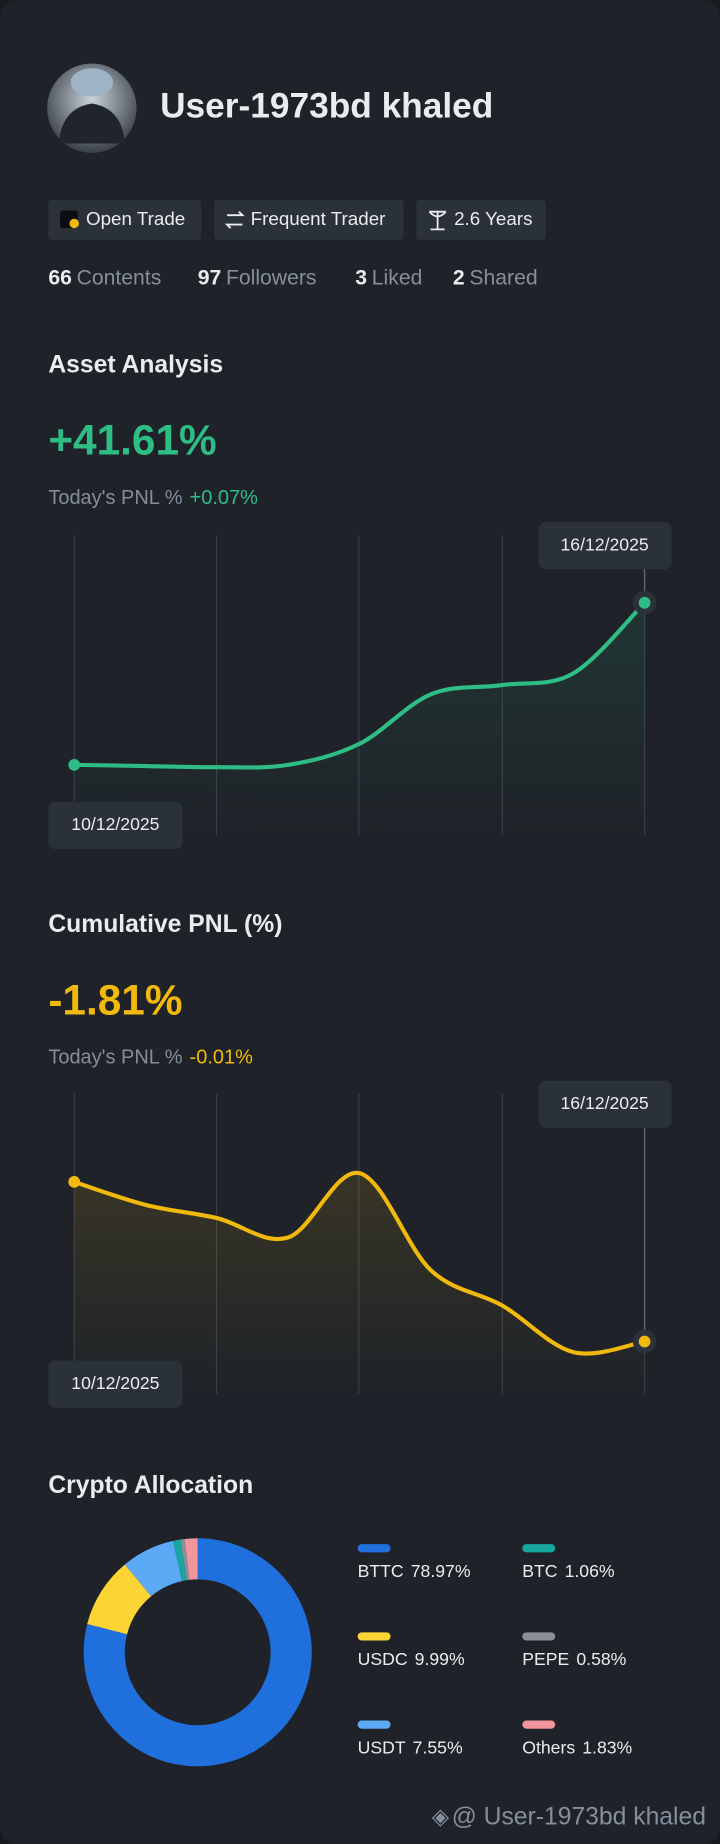  What do you see at coordinates (440, 1659) in the screenshot?
I see `legend-value: 9.99%` at bounding box center [440, 1659].